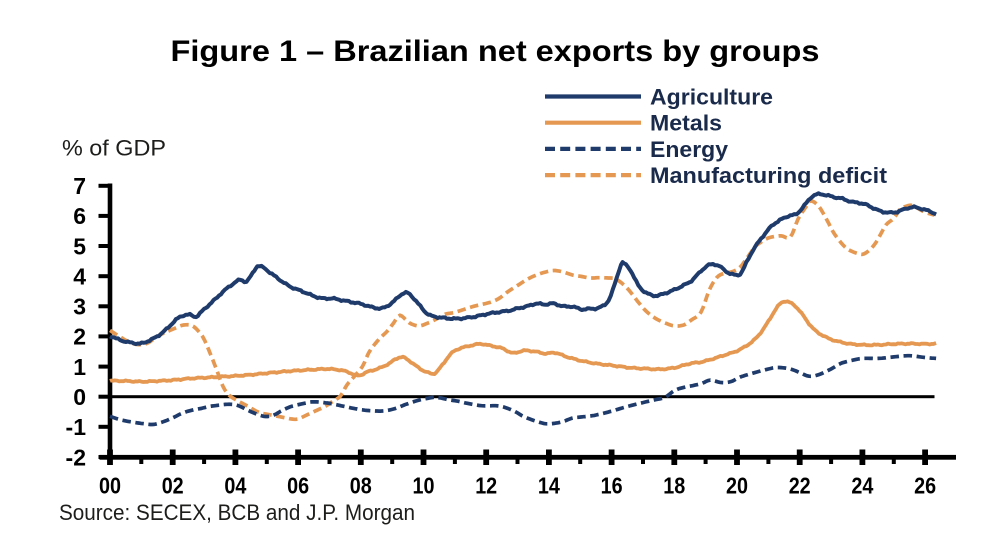  I want to click on svg-text: % of GDP, so click(114, 148).